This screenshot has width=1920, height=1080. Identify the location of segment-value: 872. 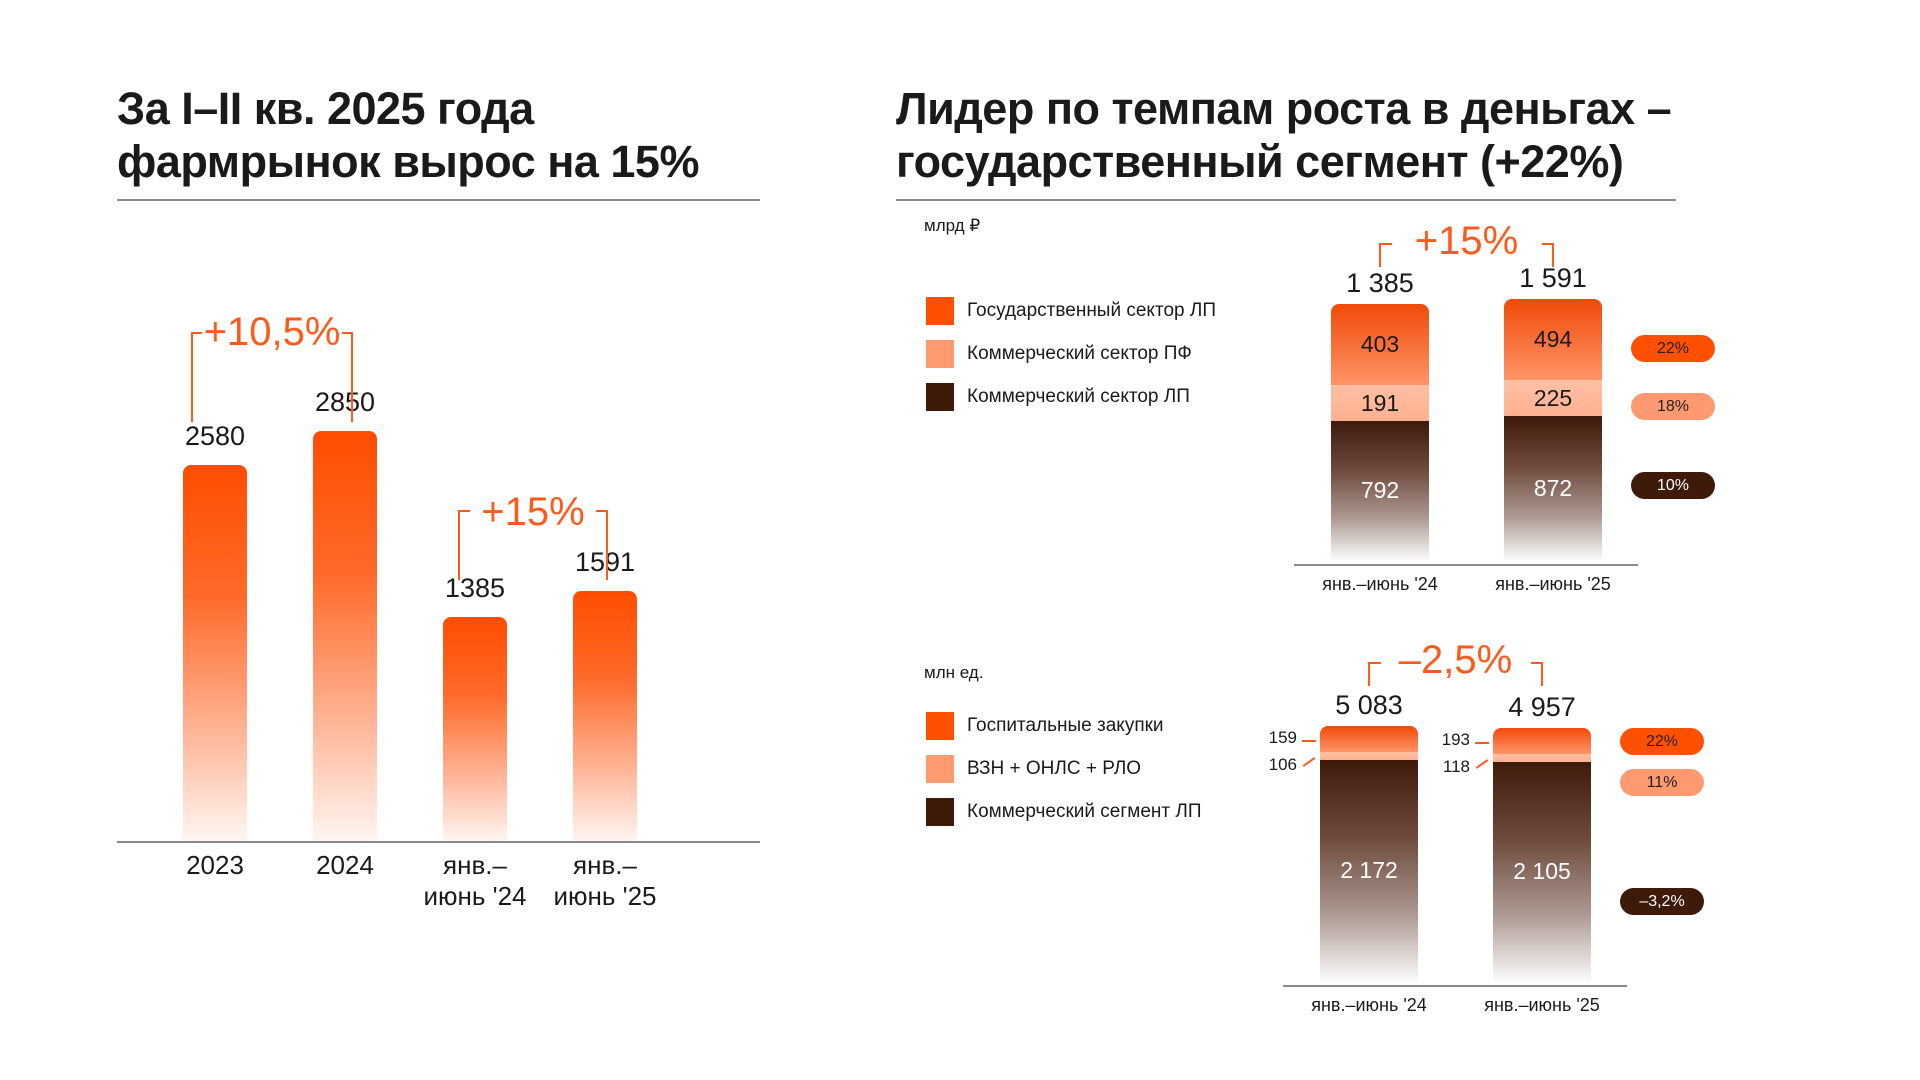
(1553, 487).